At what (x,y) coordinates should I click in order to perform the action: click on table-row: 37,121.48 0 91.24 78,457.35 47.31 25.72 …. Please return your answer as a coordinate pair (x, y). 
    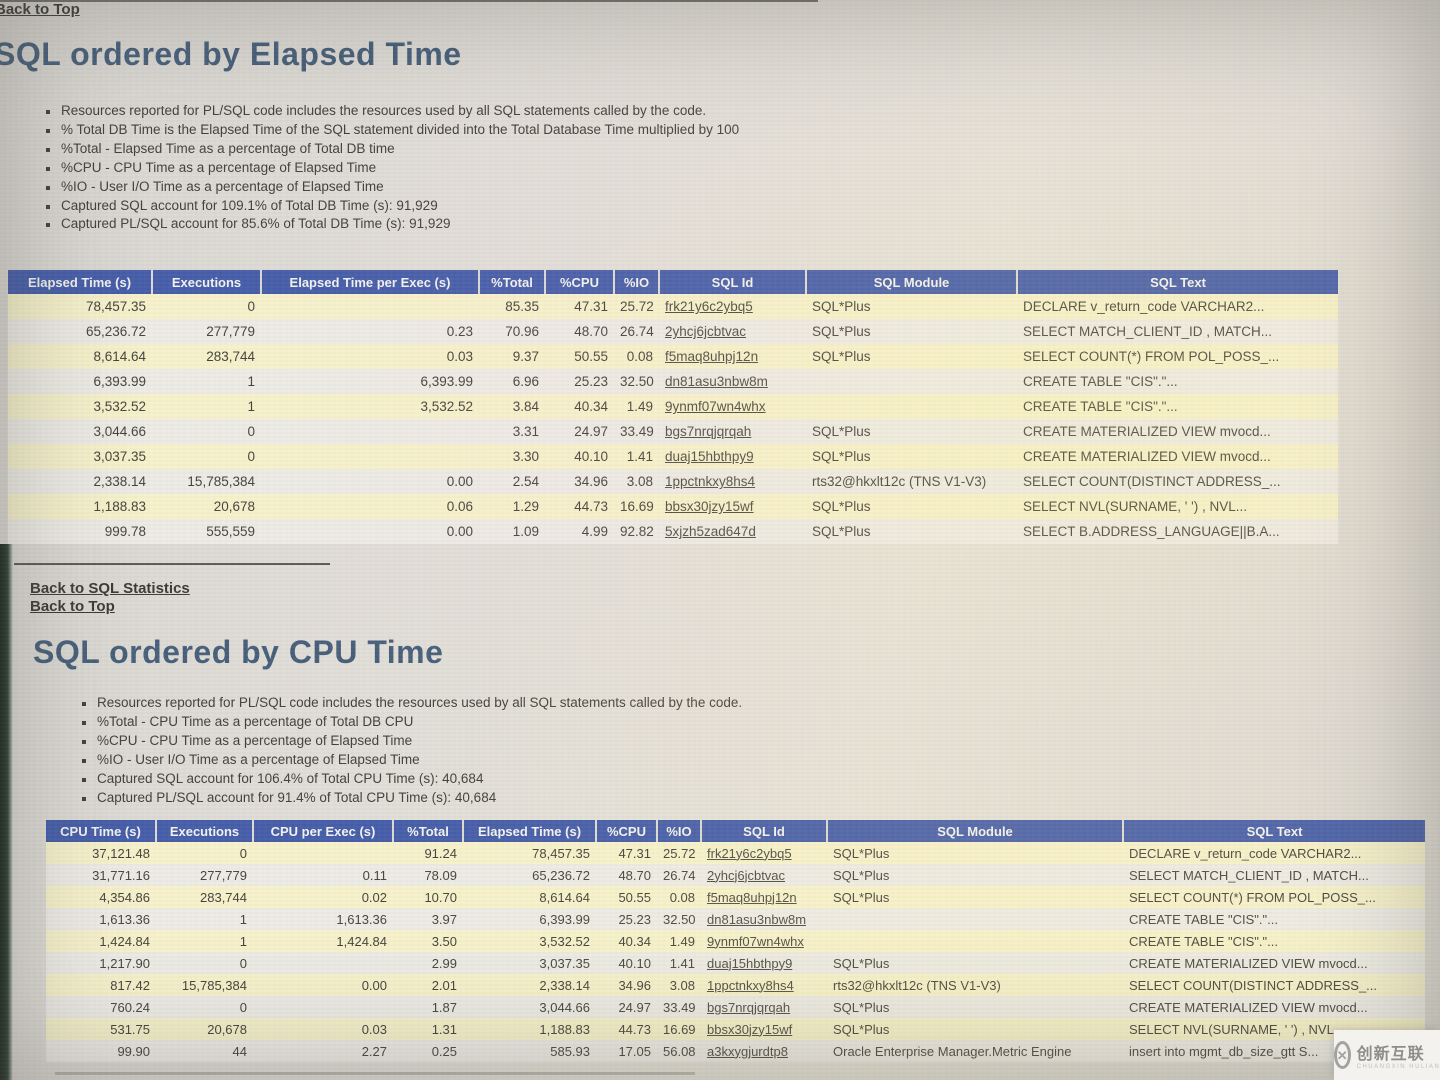
    Looking at the image, I should click on (735, 853).